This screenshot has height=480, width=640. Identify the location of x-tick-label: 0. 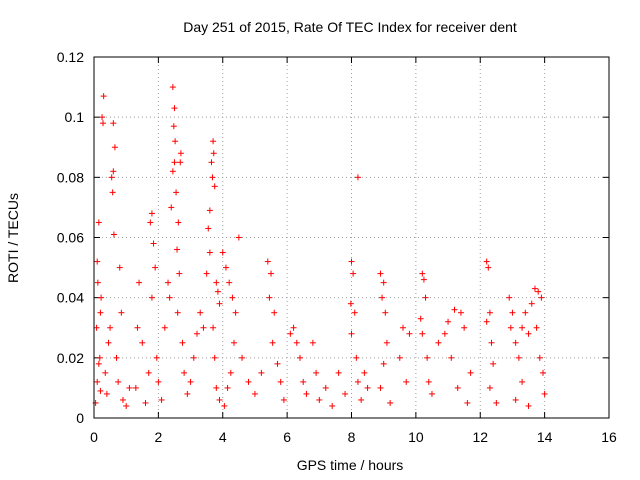
(94, 437).